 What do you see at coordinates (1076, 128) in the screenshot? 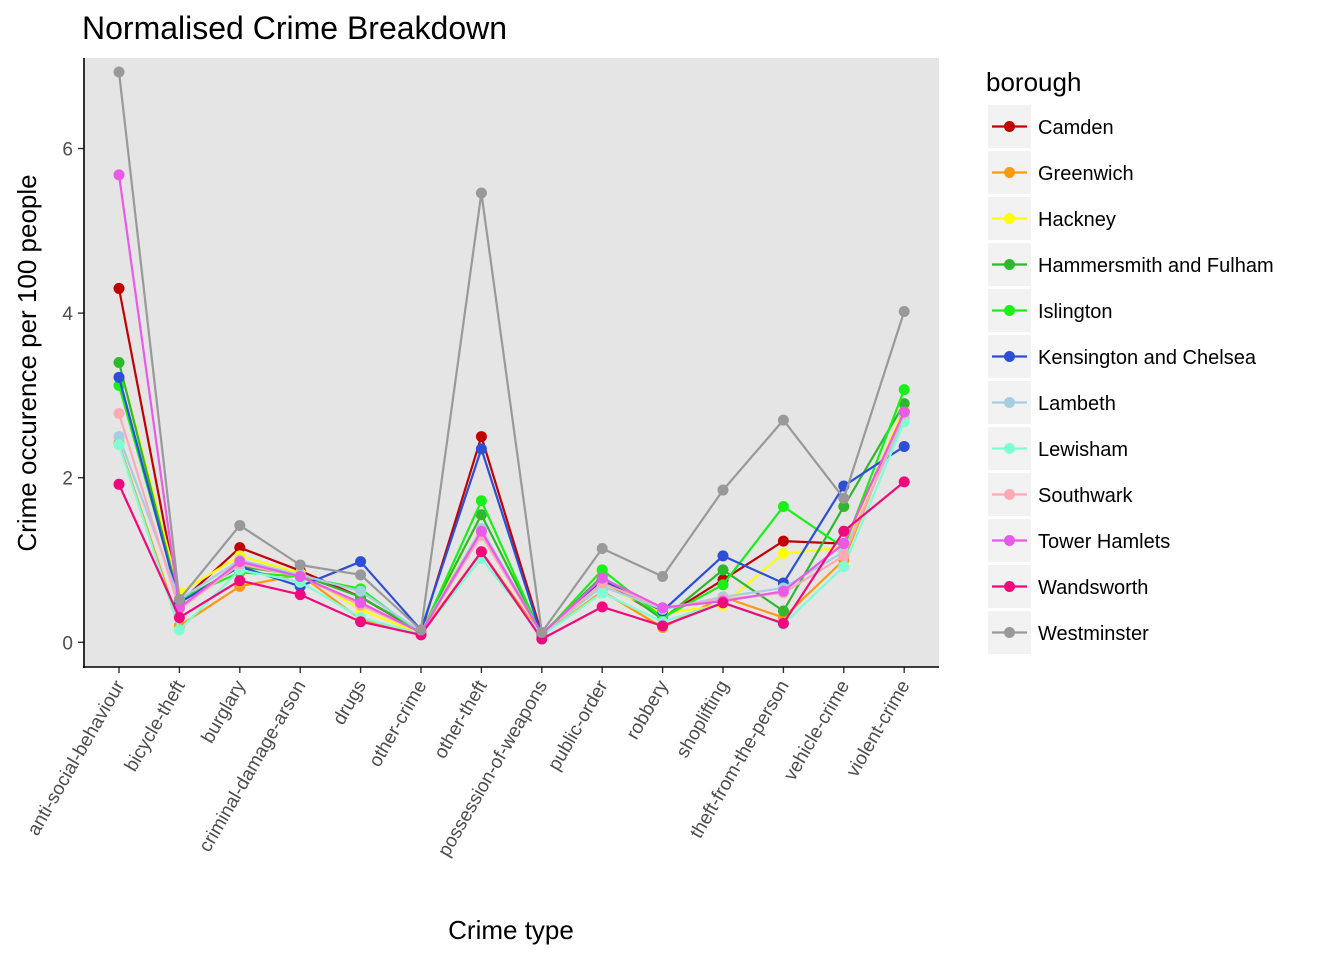
I see `legend-label: Camden` at bounding box center [1076, 128].